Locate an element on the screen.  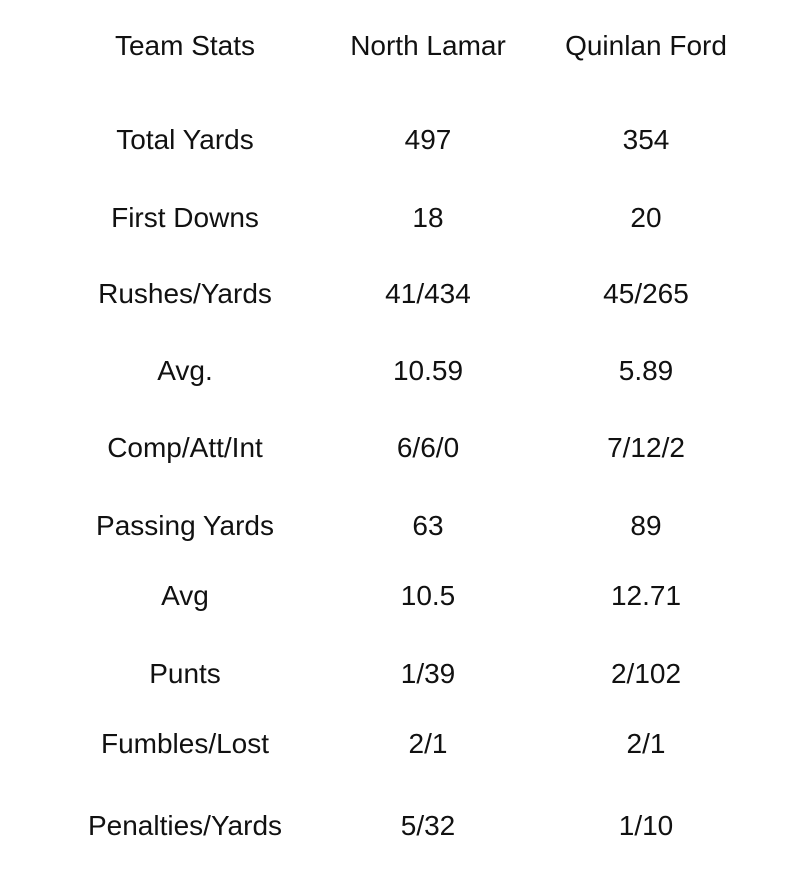
stat-value: 1/39 is located at coordinates (428, 673).